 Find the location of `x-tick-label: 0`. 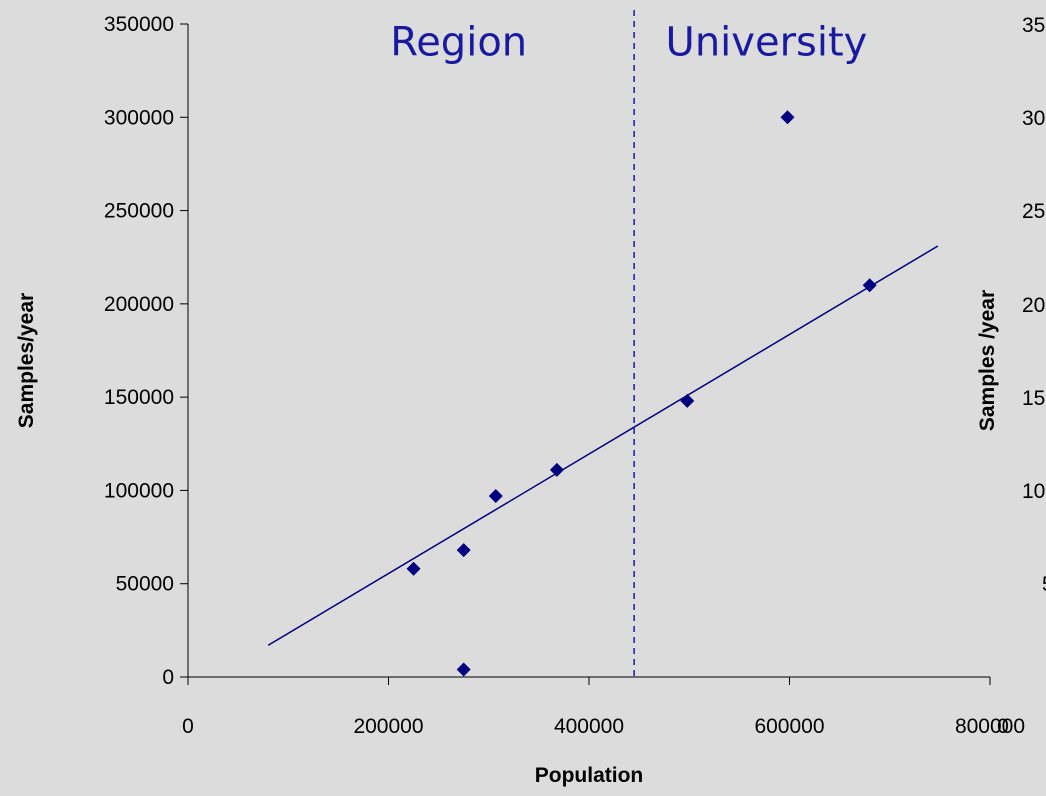

x-tick-label: 0 is located at coordinates (188, 726).